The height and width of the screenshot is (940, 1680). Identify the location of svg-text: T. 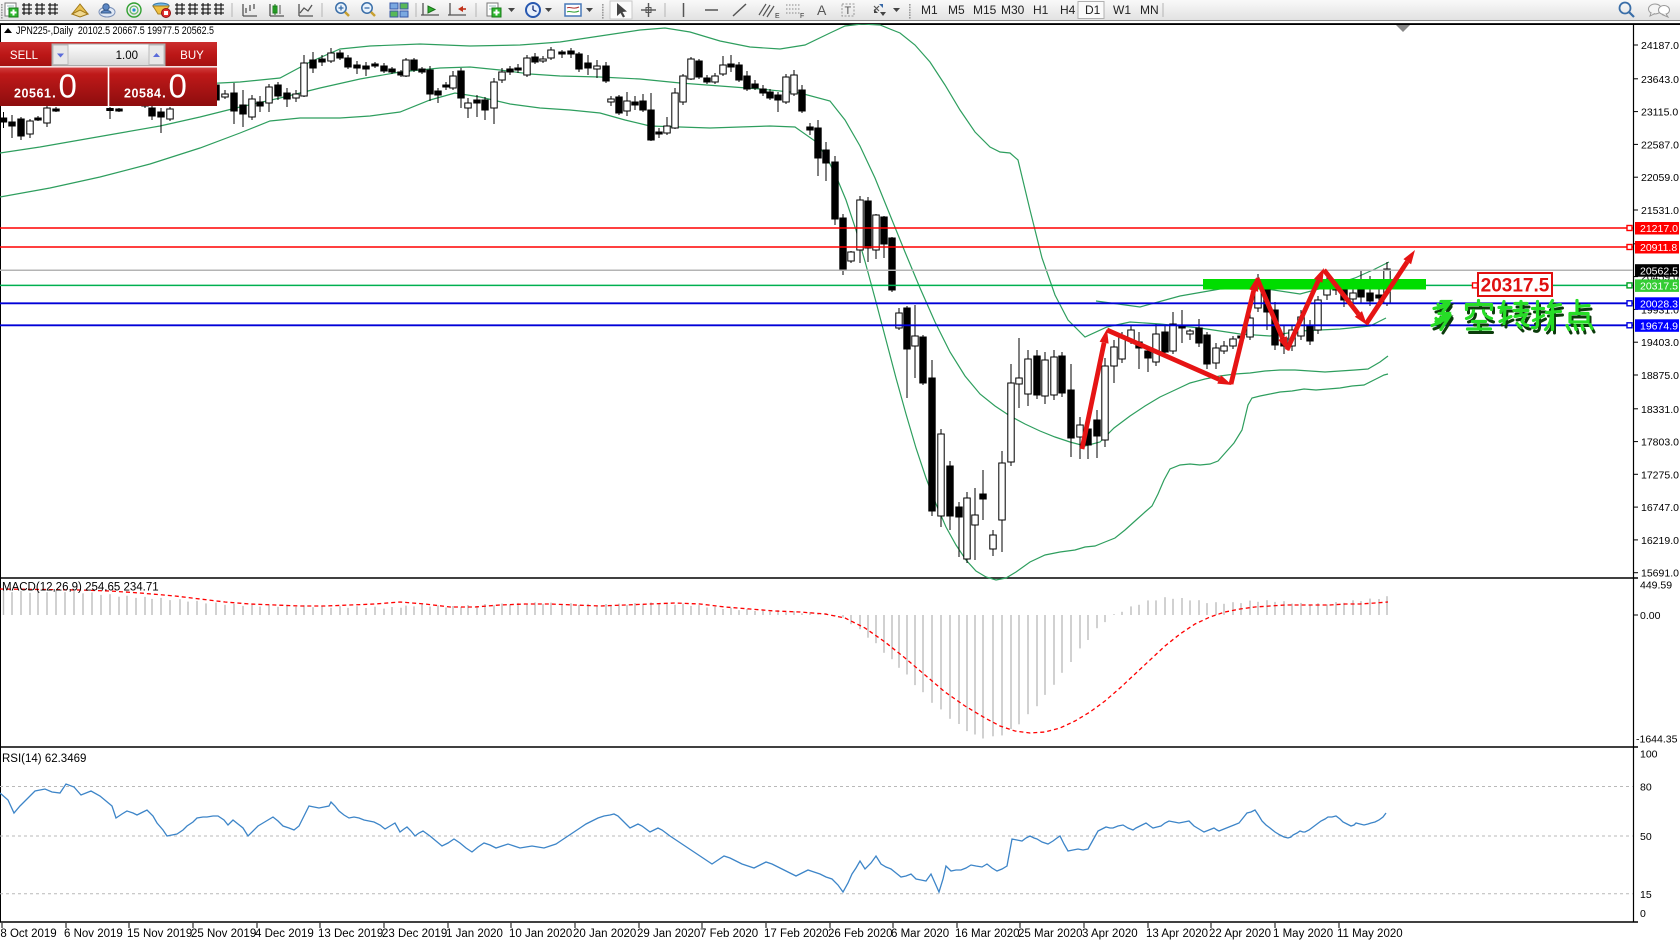
(848, 11).